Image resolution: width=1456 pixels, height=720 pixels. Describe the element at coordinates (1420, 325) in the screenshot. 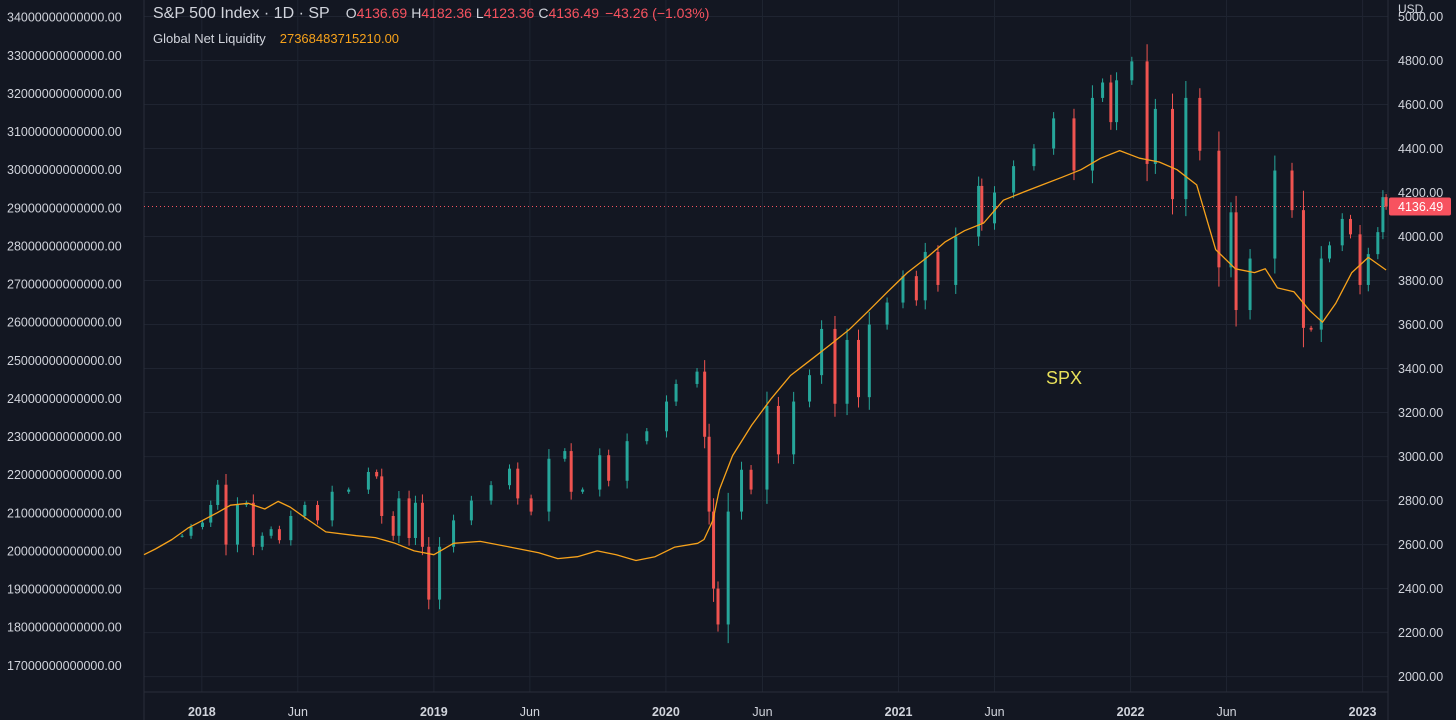

I see `right-axis-tick-label: 3600.00` at that location.